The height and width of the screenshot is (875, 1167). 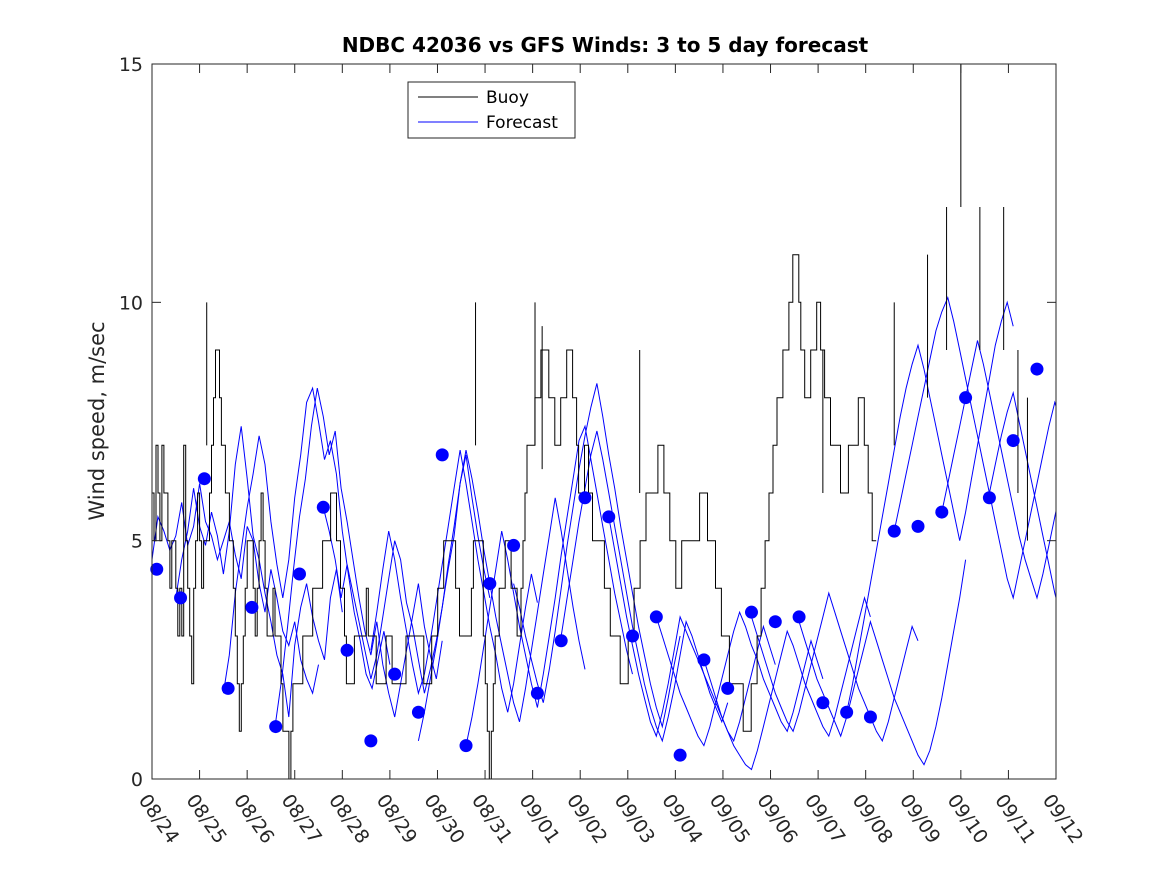 What do you see at coordinates (131, 422) in the screenshot?
I see `y-tick-labels: 0 5 10 15` at bounding box center [131, 422].